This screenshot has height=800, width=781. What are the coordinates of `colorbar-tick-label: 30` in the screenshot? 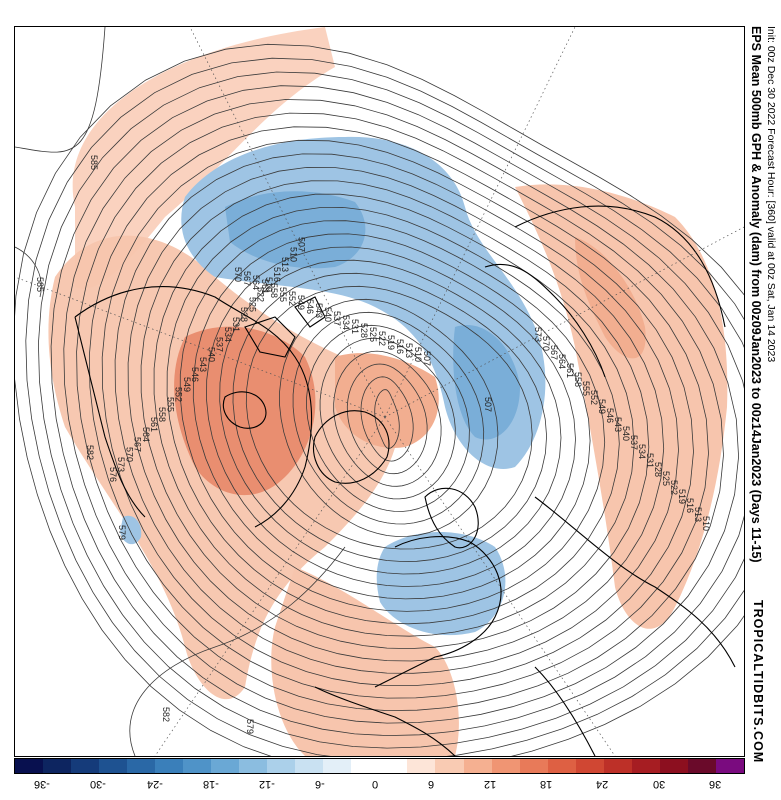 It's located at (658, 784).